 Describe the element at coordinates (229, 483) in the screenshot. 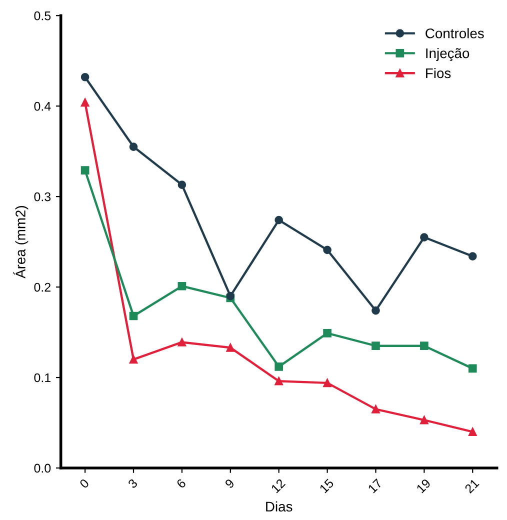

I see `x-tick-label: 9` at that location.